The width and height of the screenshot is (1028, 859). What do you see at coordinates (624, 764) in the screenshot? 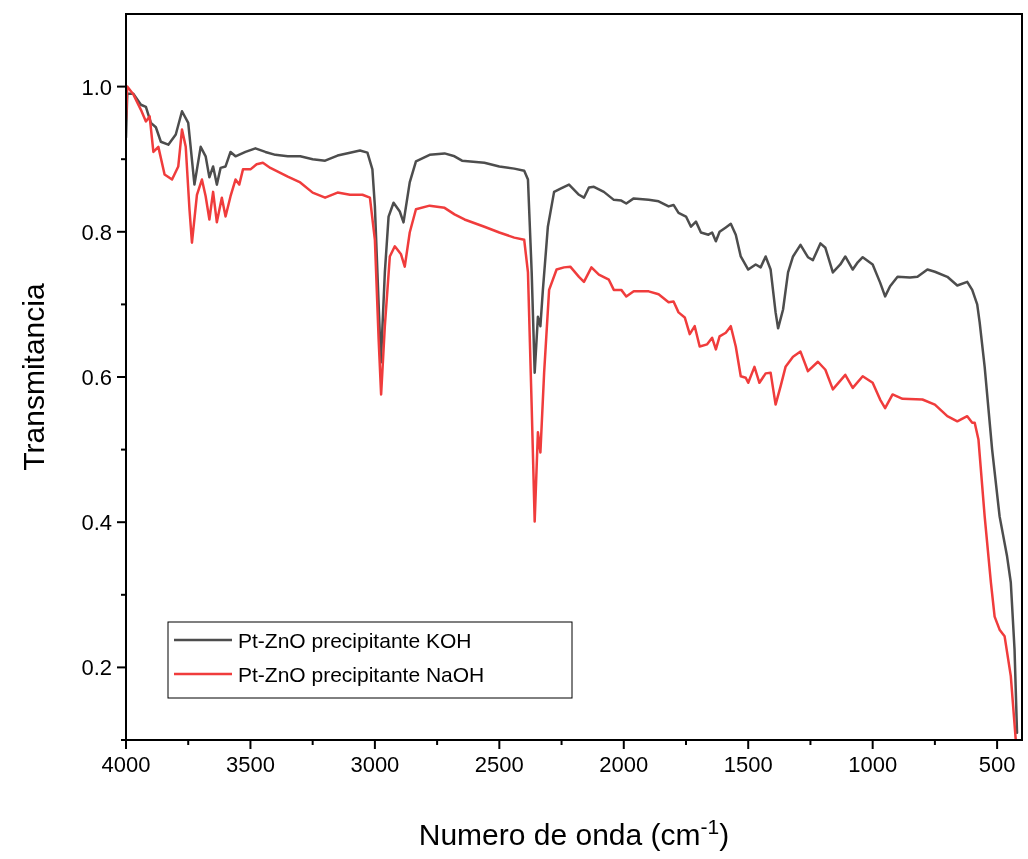
I see `x-tick-label: 2000` at bounding box center [624, 764].